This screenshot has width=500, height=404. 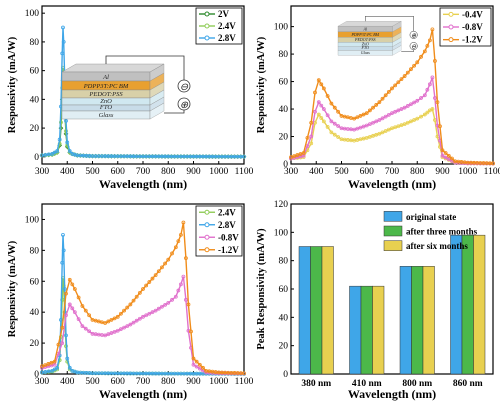 What do you see at coordinates (227, 212) in the screenshot?
I see `legend-label-2.4V: 2.4V` at bounding box center [227, 212].